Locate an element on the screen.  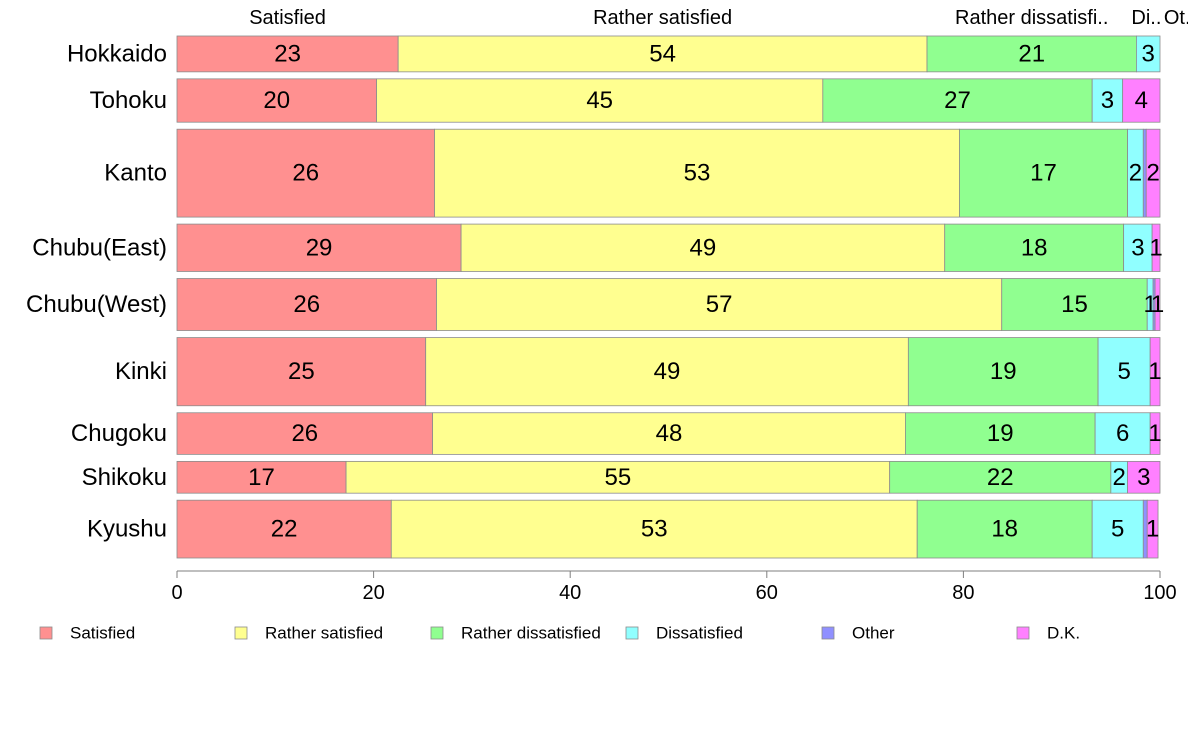
legend-label-dissatisfied: Dissatisfied is located at coordinates (699, 633).